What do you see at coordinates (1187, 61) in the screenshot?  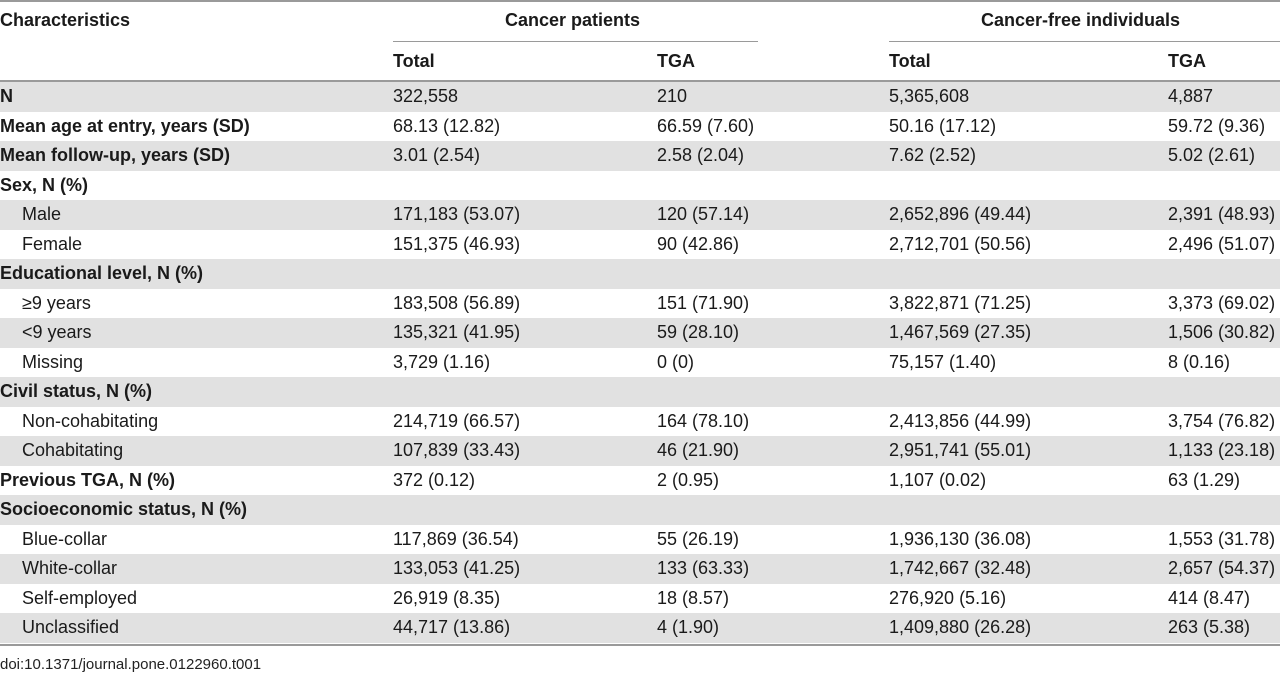 I see `header-tga-cancer-free: TGA` at bounding box center [1187, 61].